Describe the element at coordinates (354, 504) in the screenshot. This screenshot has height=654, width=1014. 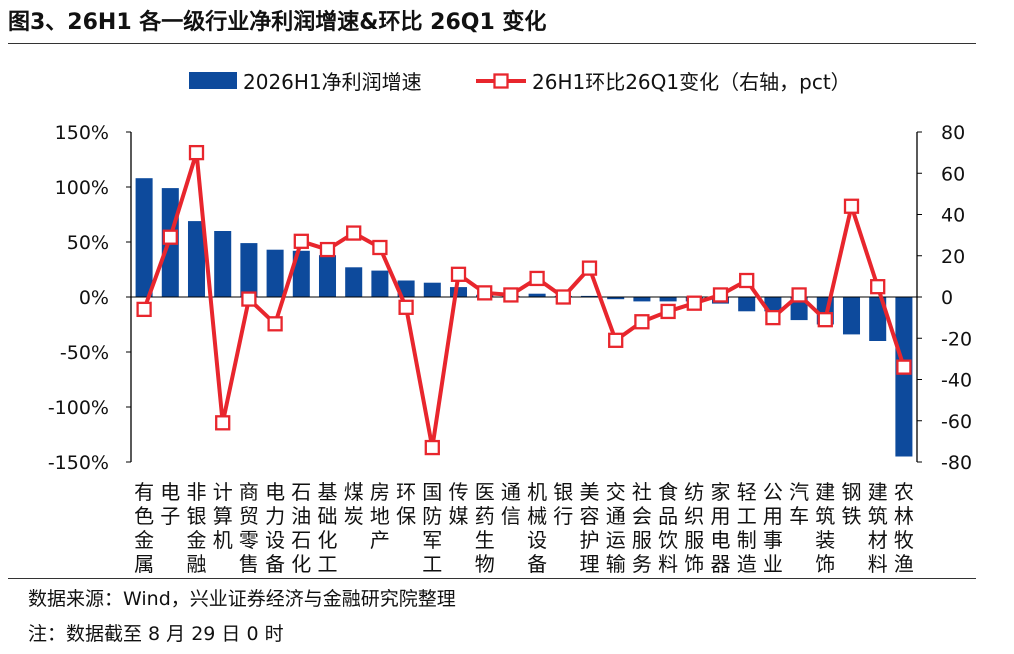
I see `category-label: 煤炭` at that location.